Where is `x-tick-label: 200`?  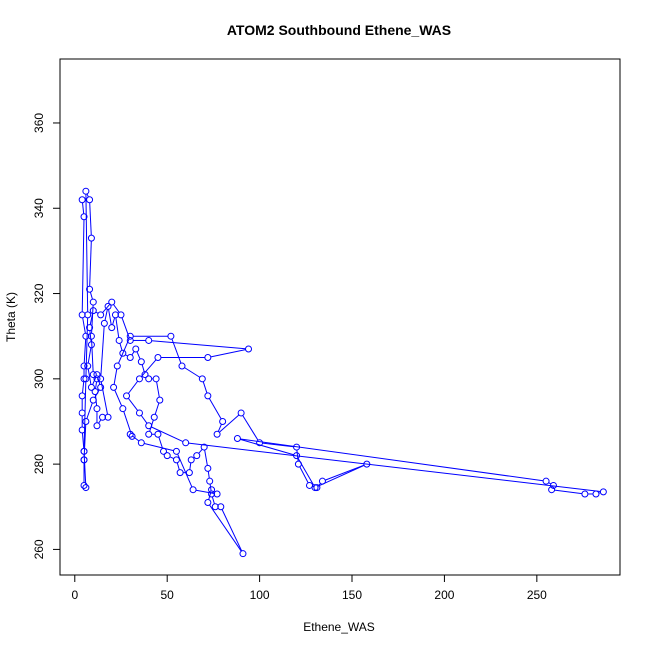
x-tick-label: 200 is located at coordinates (444, 595).